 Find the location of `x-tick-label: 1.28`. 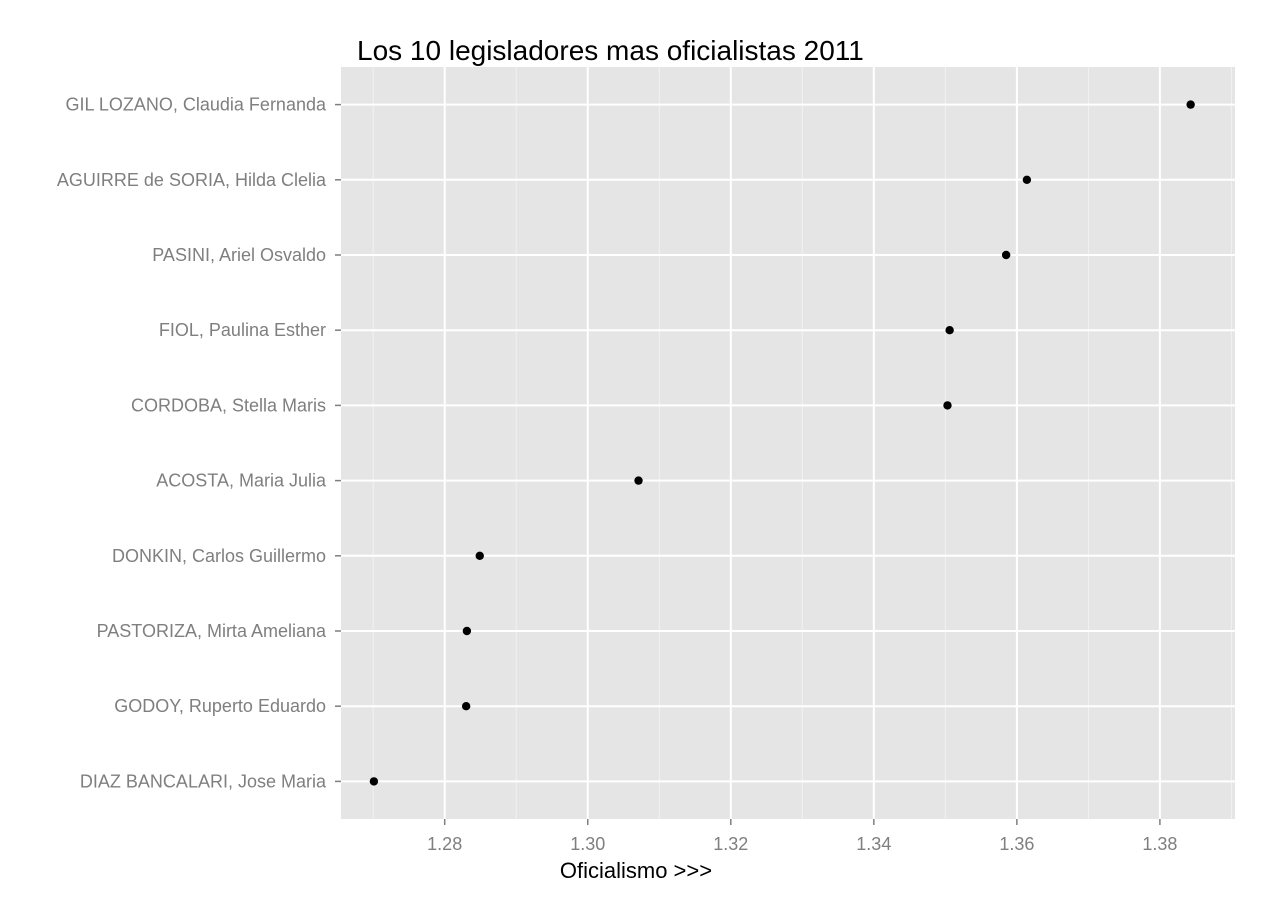

x-tick-label: 1.28 is located at coordinates (444, 844).